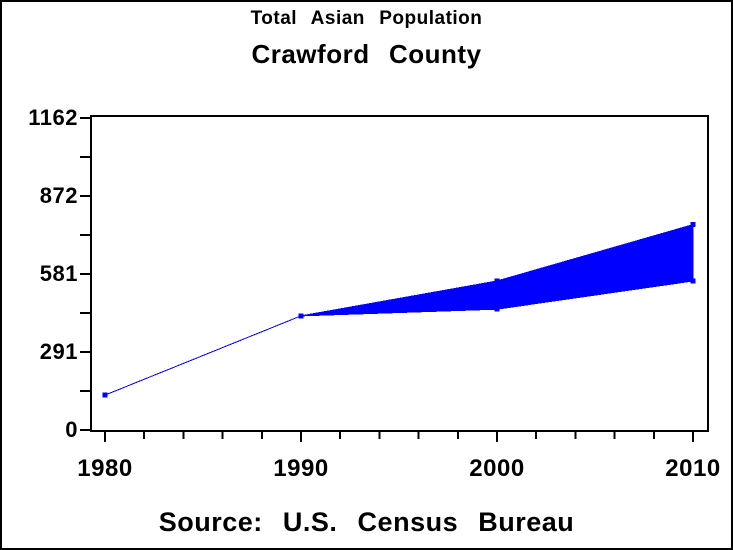  What do you see at coordinates (58, 351) in the screenshot?
I see `y-axis-label-291: 291` at bounding box center [58, 351].